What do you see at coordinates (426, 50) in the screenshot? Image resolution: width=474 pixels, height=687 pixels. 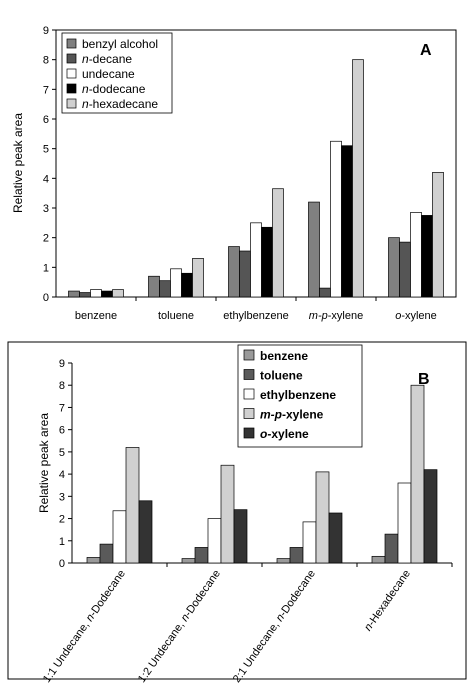 I see `panel-a-label: A` at bounding box center [426, 50].